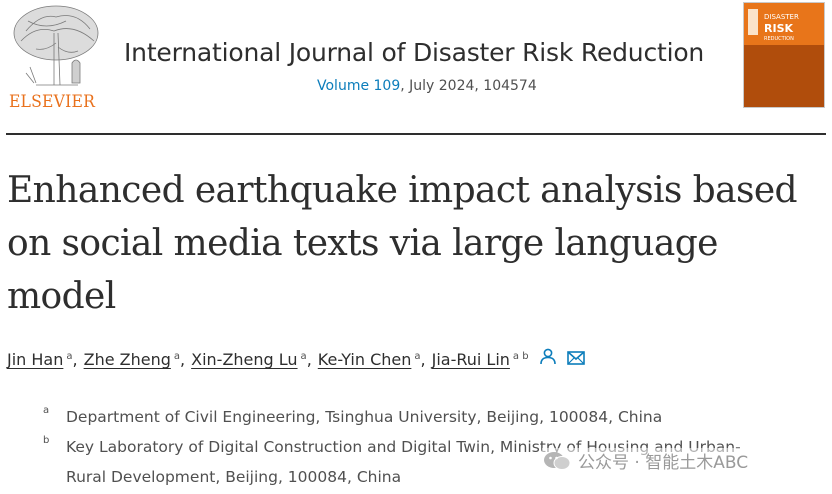 The image size is (832, 494). I want to click on journal-cover: DISASTER RISK REDUCTION, so click(784, 55).